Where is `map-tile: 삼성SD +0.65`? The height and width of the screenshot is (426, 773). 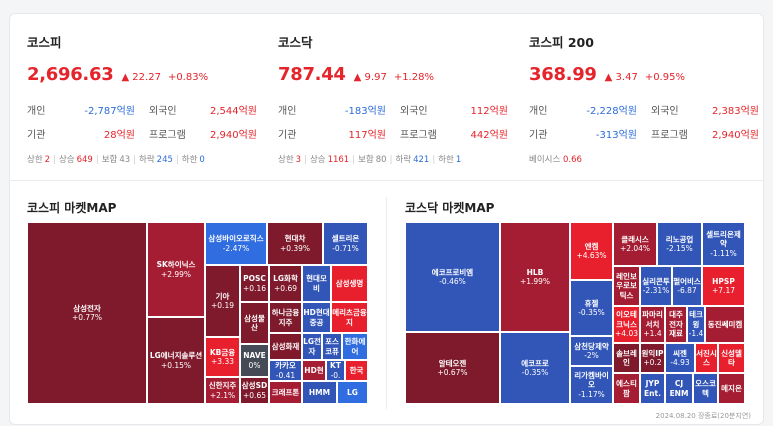
map-tile: 삼성SD +0.65 is located at coordinates (254, 390).